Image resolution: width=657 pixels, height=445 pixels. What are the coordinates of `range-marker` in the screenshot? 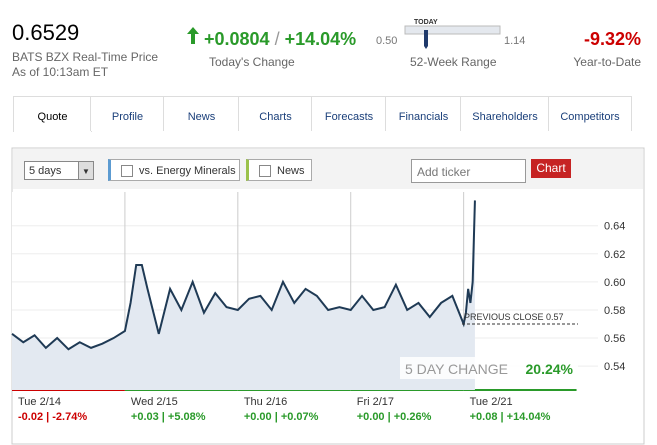 It's located at (426, 39).